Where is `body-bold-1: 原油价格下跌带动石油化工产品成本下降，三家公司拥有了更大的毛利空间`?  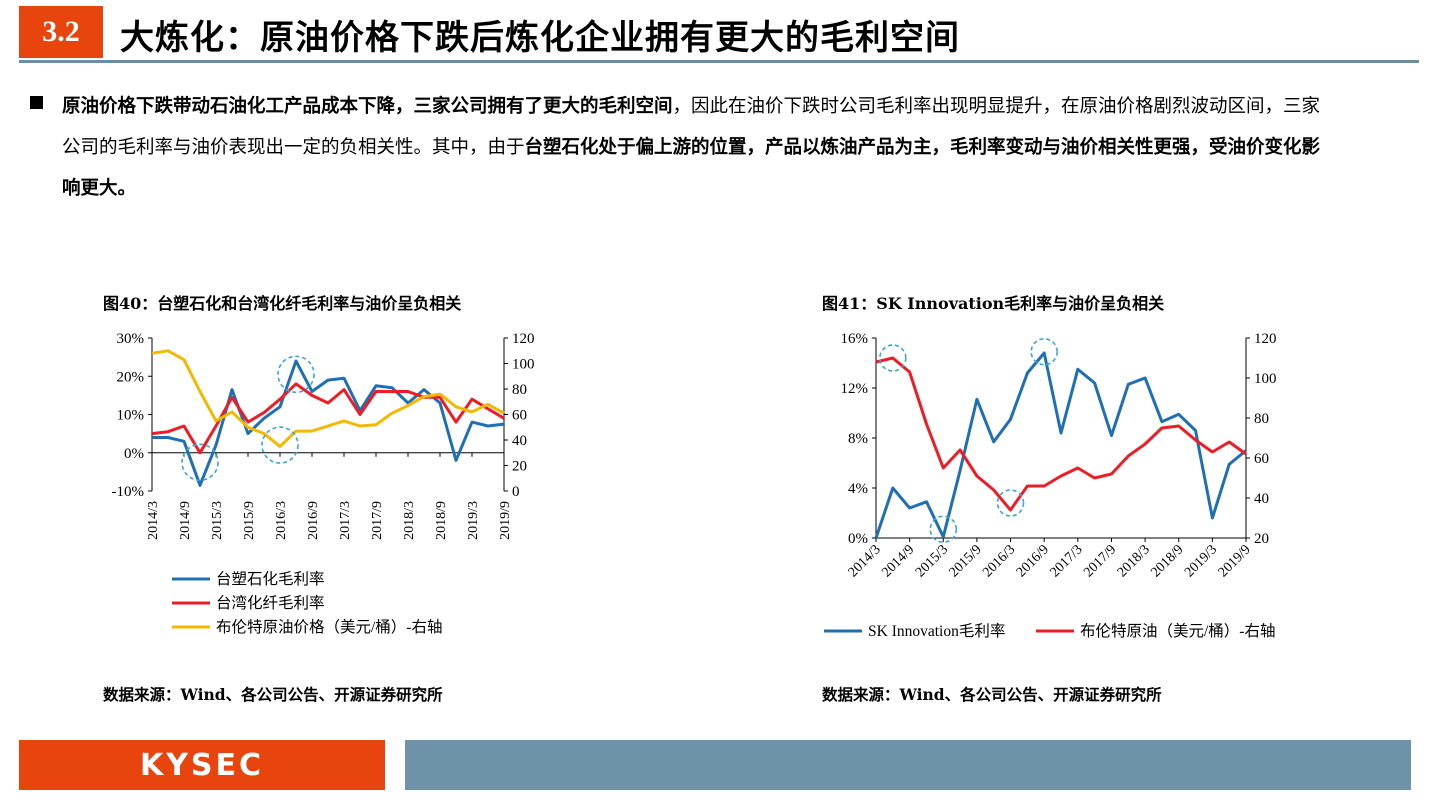 body-bold-1: 原油价格下跌带动石油化工产品成本下降，三家公司拥有了更大的毛利空间 is located at coordinates (367, 106).